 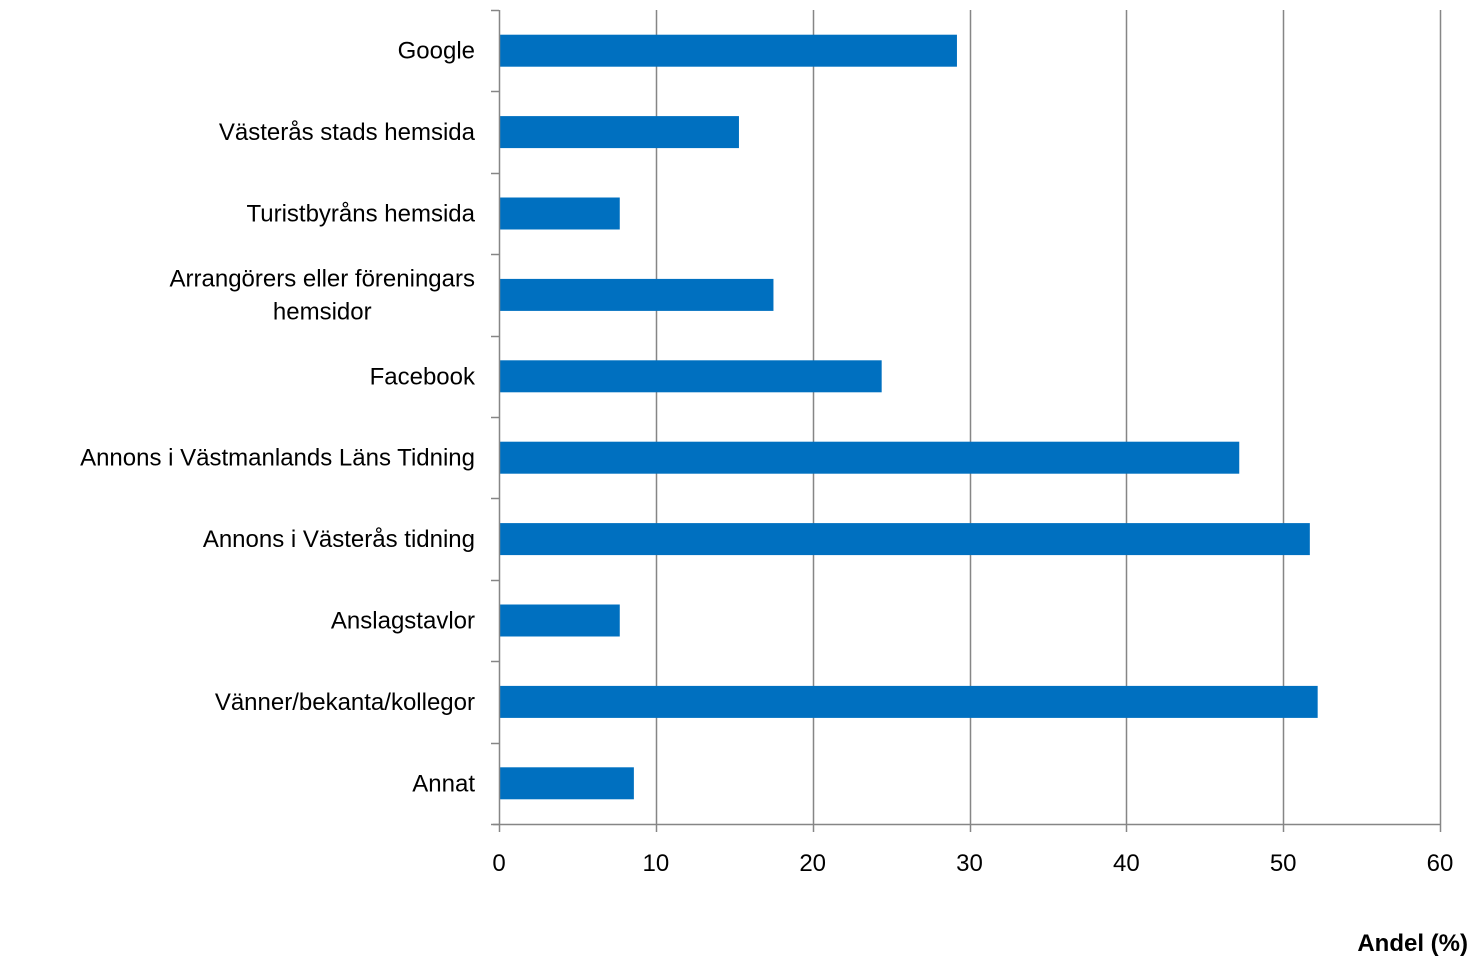 I want to click on category-label-7: Anslagstavlor, so click(x=403, y=621).